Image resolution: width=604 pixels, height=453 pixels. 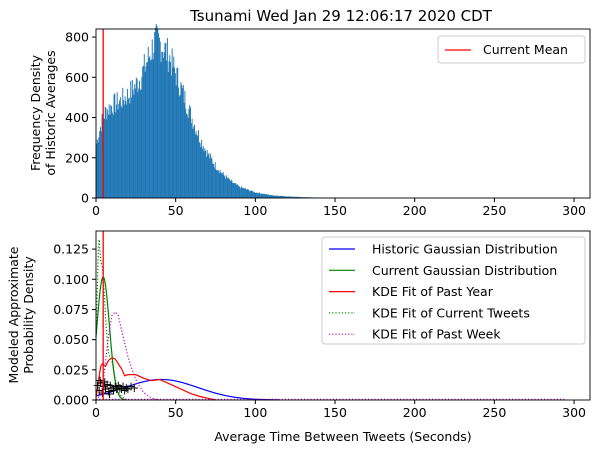 I want to click on y-tick-label: 400, so click(x=77, y=117).